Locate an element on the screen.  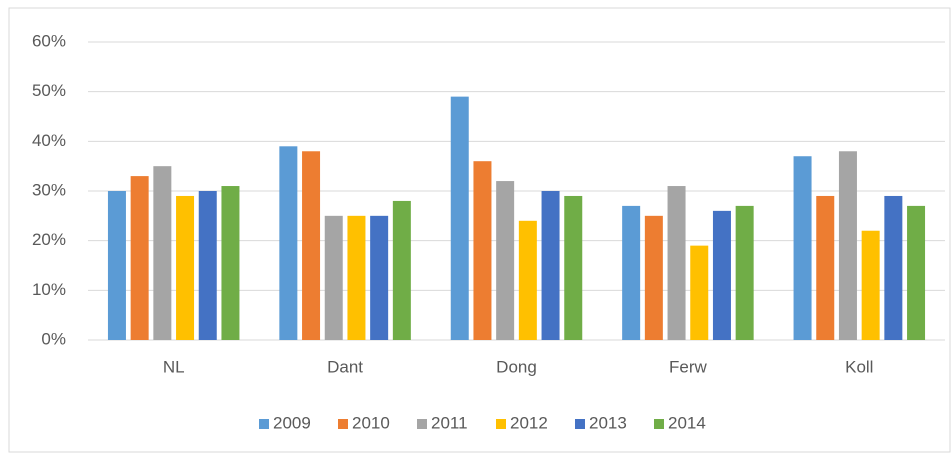
legend-label: 2009 is located at coordinates (292, 422).